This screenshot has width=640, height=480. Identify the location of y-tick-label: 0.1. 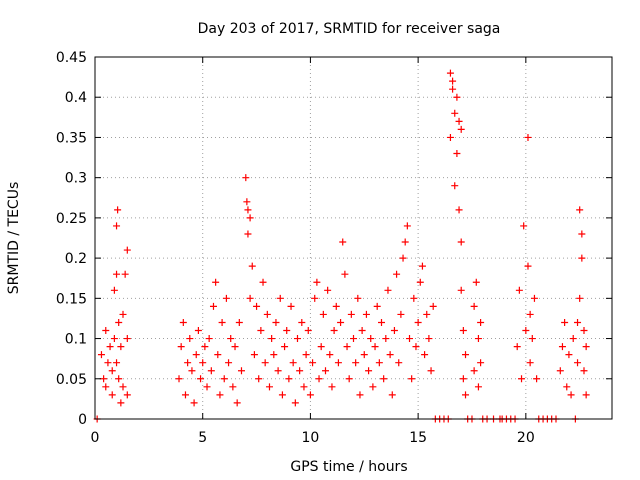
(76, 340).